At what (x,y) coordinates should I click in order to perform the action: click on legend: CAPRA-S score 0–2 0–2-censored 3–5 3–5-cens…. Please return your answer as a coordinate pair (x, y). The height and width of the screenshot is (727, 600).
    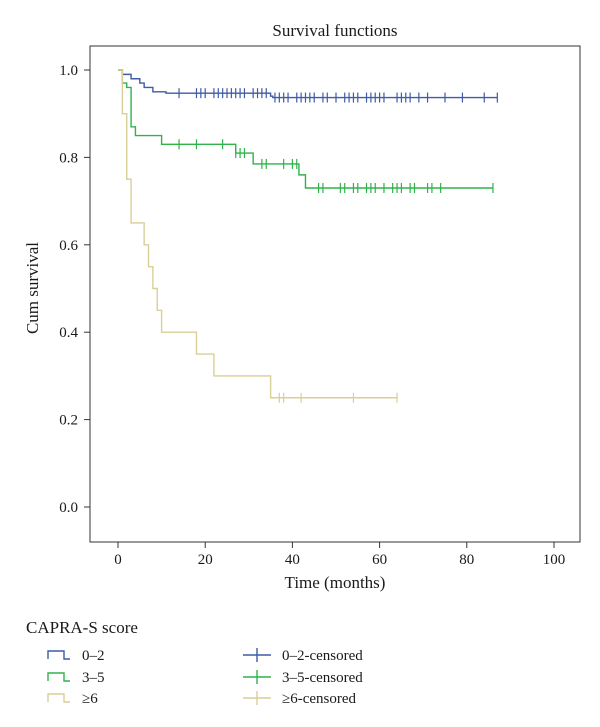
    Looking at the image, I should click on (194, 662).